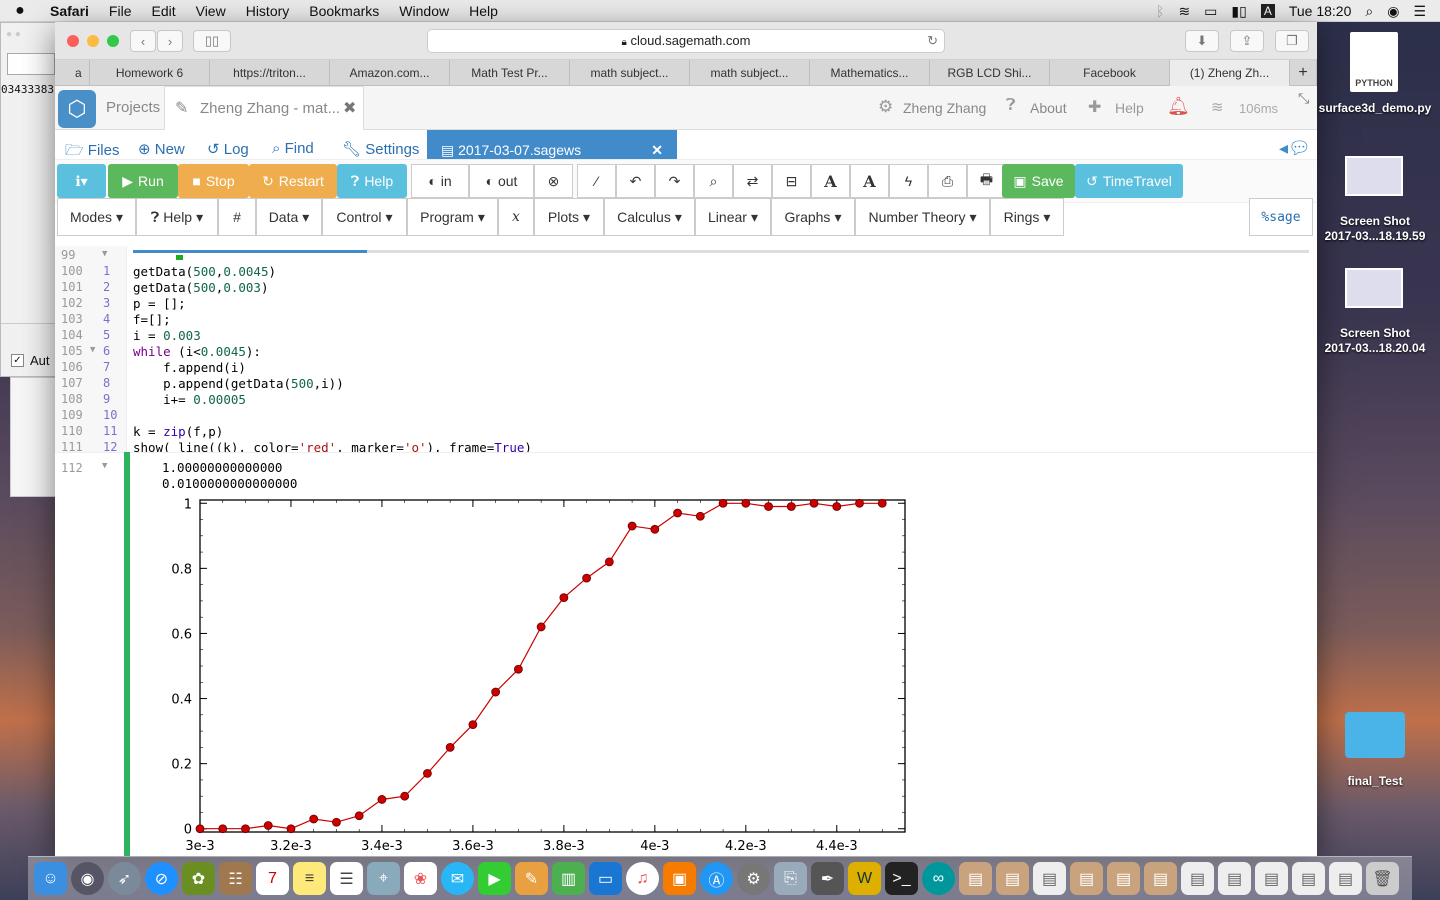  Describe the element at coordinates (947, 181) in the screenshot. I see `pdf-button: ⎙` at that location.